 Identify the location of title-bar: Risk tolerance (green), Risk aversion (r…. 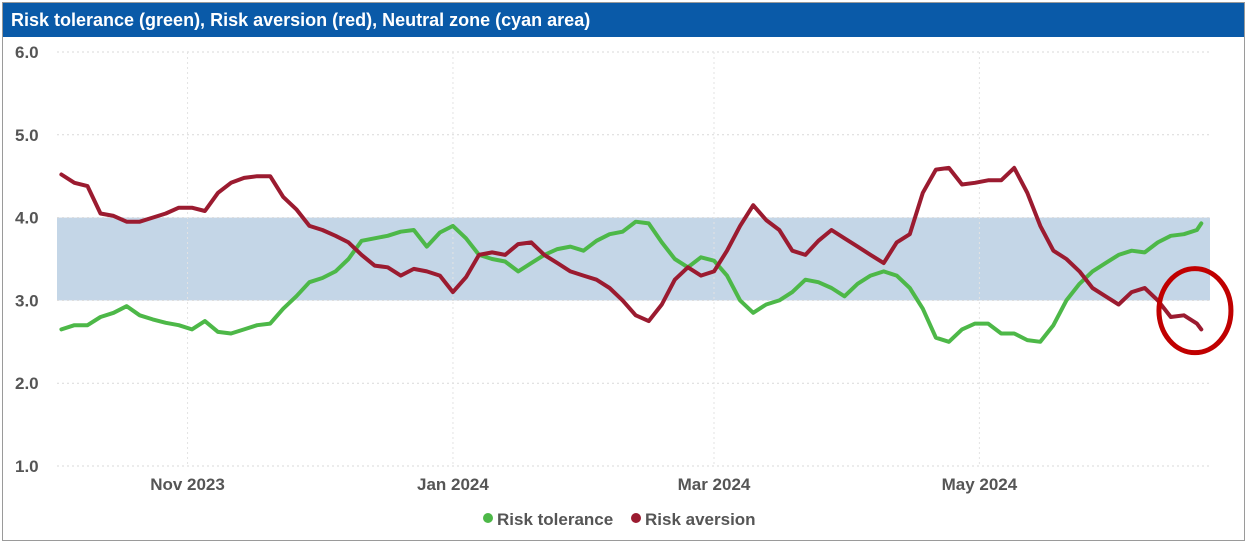
(623, 20).